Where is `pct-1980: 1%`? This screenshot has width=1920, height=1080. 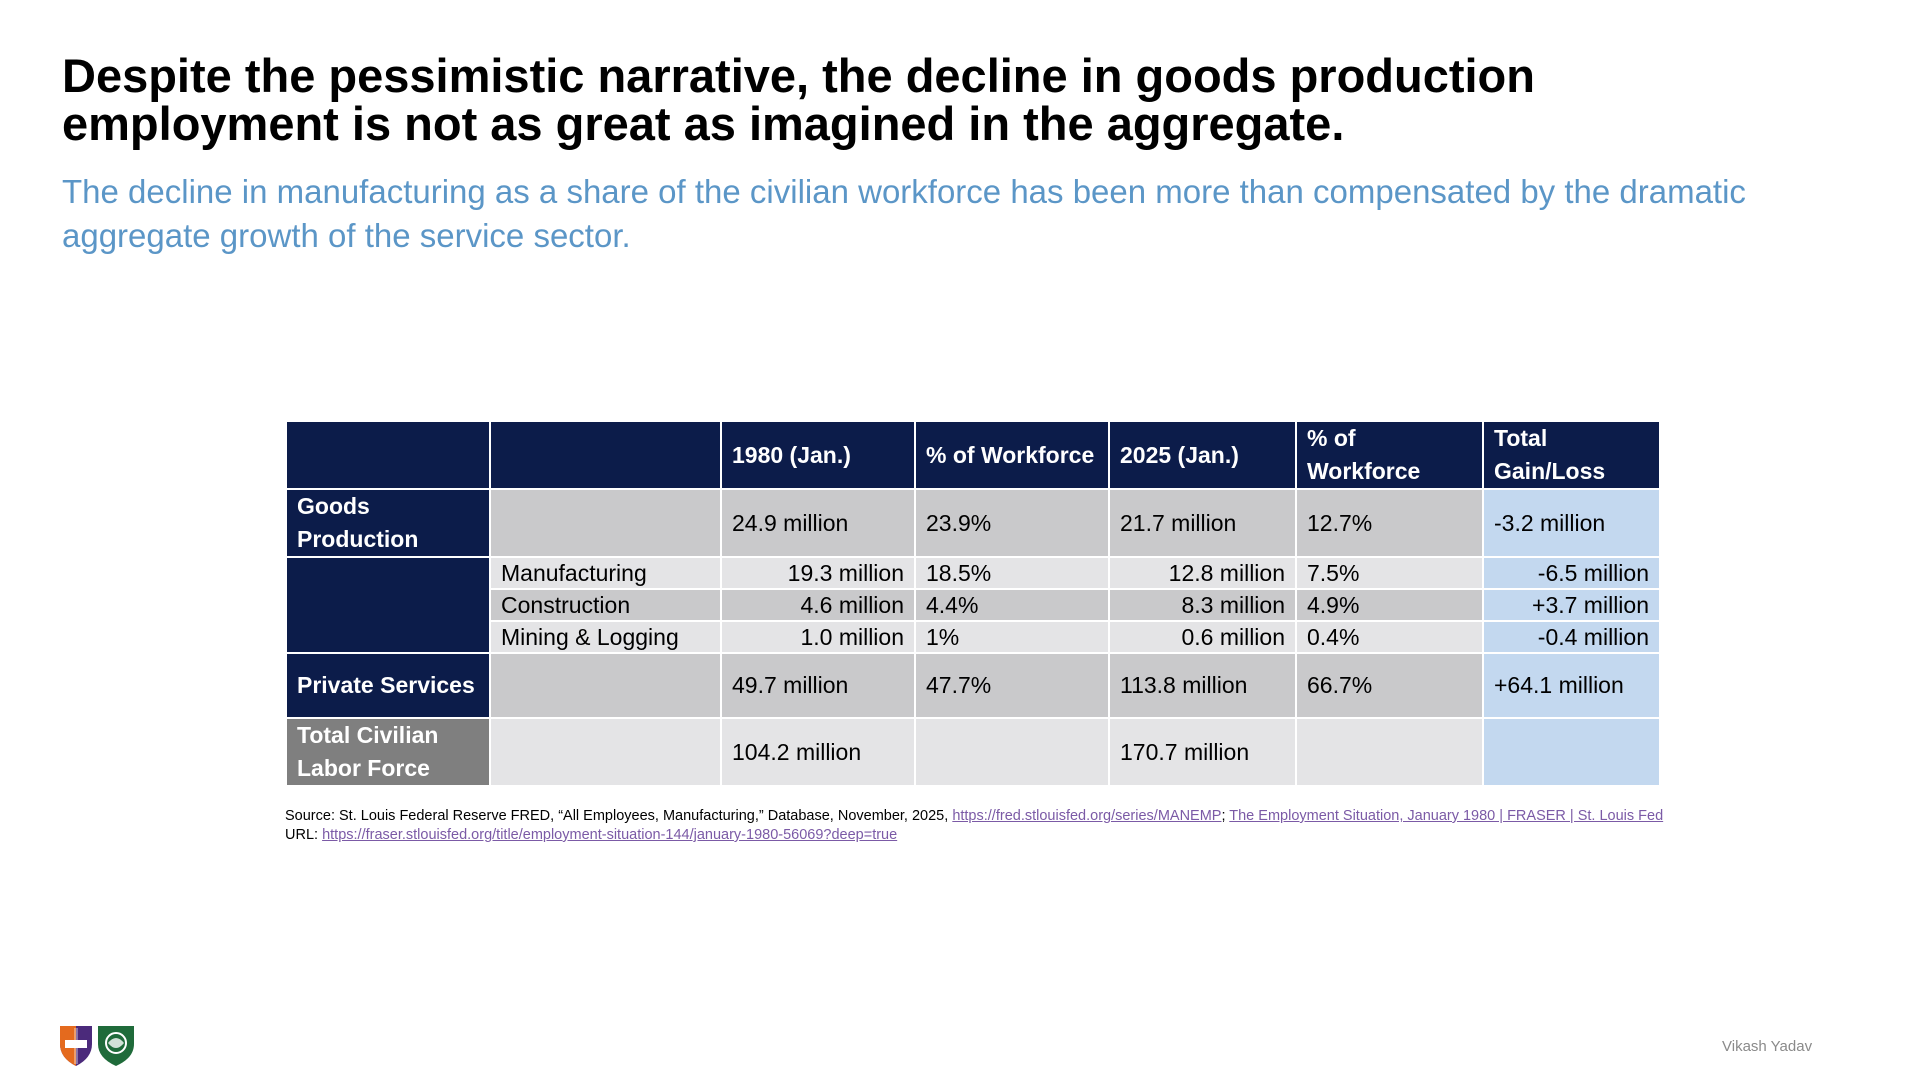
pct-1980: 1% is located at coordinates (1012, 637).